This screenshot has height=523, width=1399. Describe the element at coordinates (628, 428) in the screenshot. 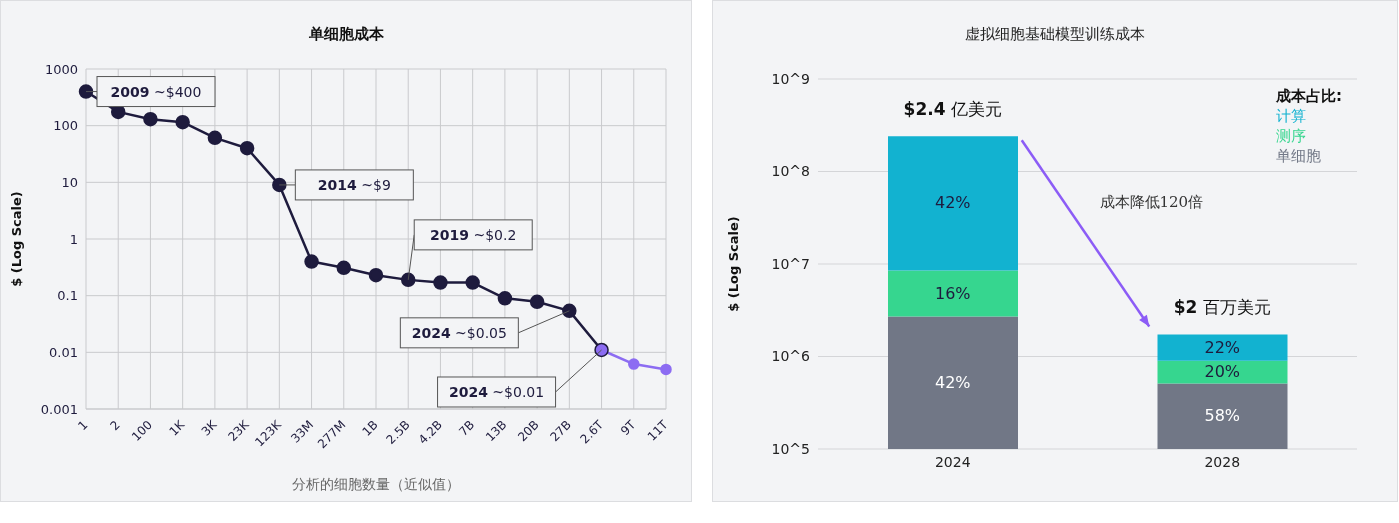

I see `x-tick-label: 9T` at that location.